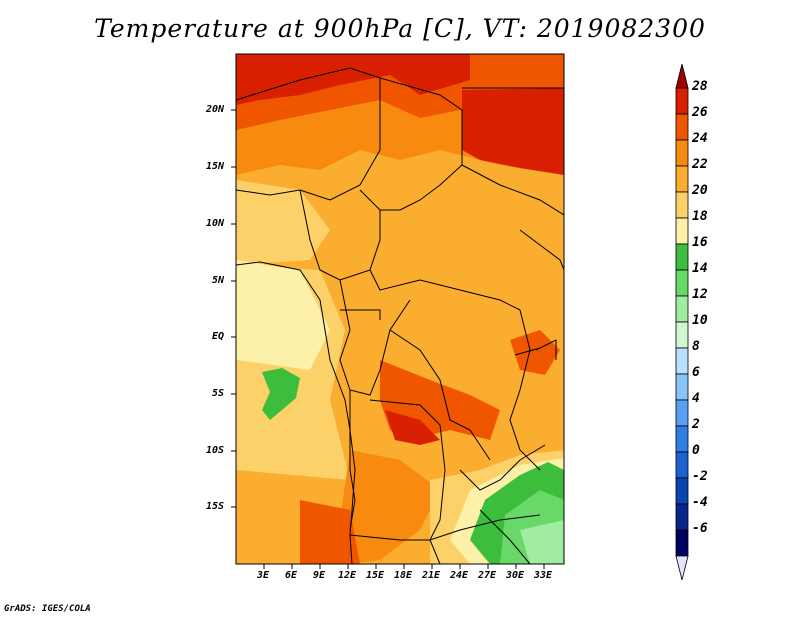 Image resolution: width=800 pixels, height=618 pixels. I want to click on field-band-26-central, so click(412, 427).